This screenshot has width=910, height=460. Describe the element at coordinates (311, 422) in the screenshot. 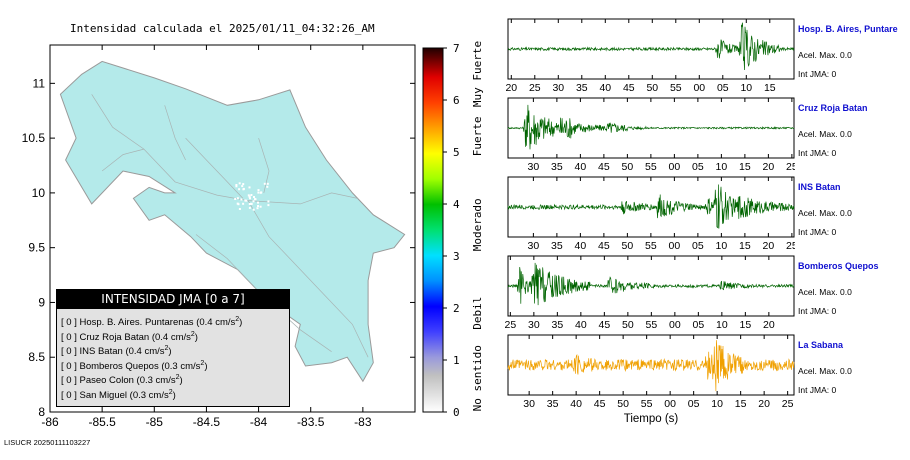

I see `lon-tick-label: -83.5` at that location.